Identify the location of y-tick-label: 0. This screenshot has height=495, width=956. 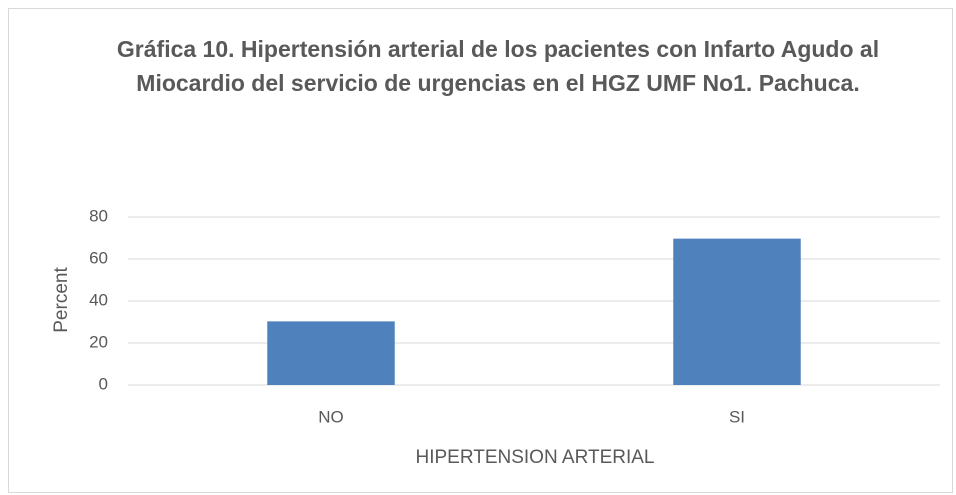
(103, 383).